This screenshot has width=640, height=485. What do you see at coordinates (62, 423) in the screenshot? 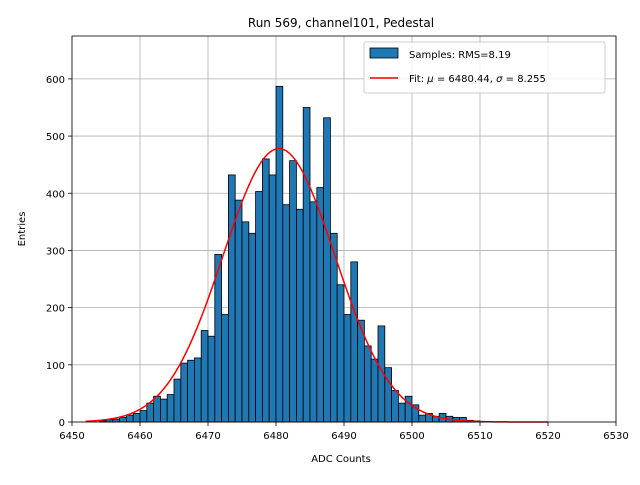
I see `y-tick-label: 0` at bounding box center [62, 423].